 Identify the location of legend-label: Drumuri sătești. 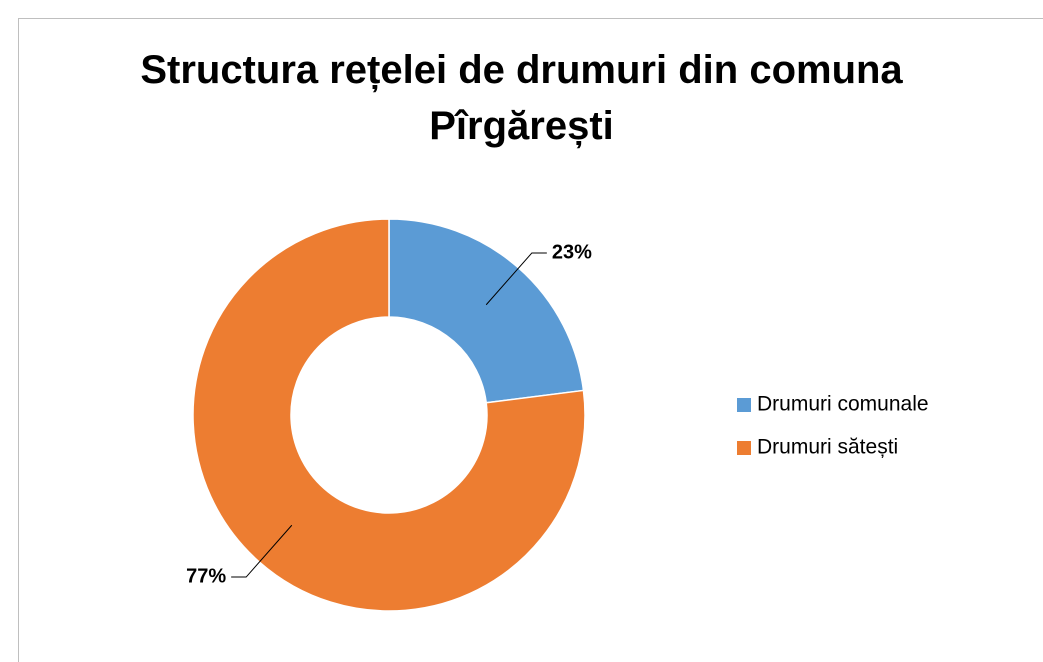
(827, 447).